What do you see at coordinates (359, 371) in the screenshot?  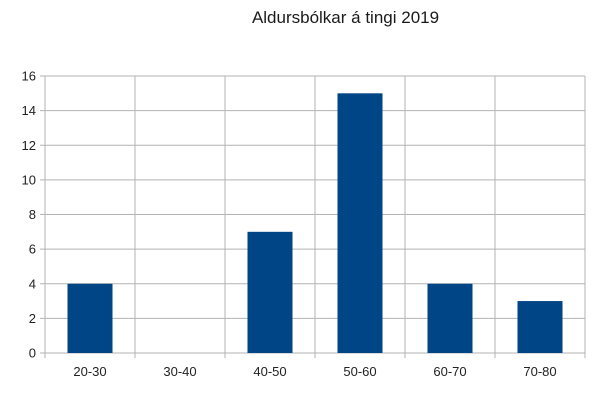 I see `x-tick-label: 50-60` at bounding box center [359, 371].